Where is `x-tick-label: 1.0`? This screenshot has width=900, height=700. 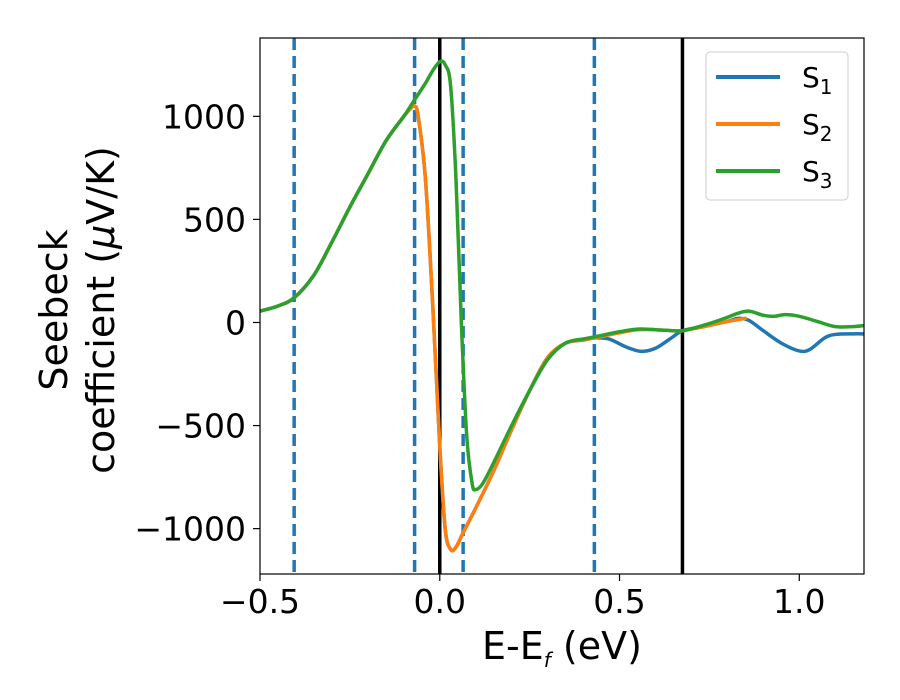 x-tick-label: 1.0 is located at coordinates (799, 601).